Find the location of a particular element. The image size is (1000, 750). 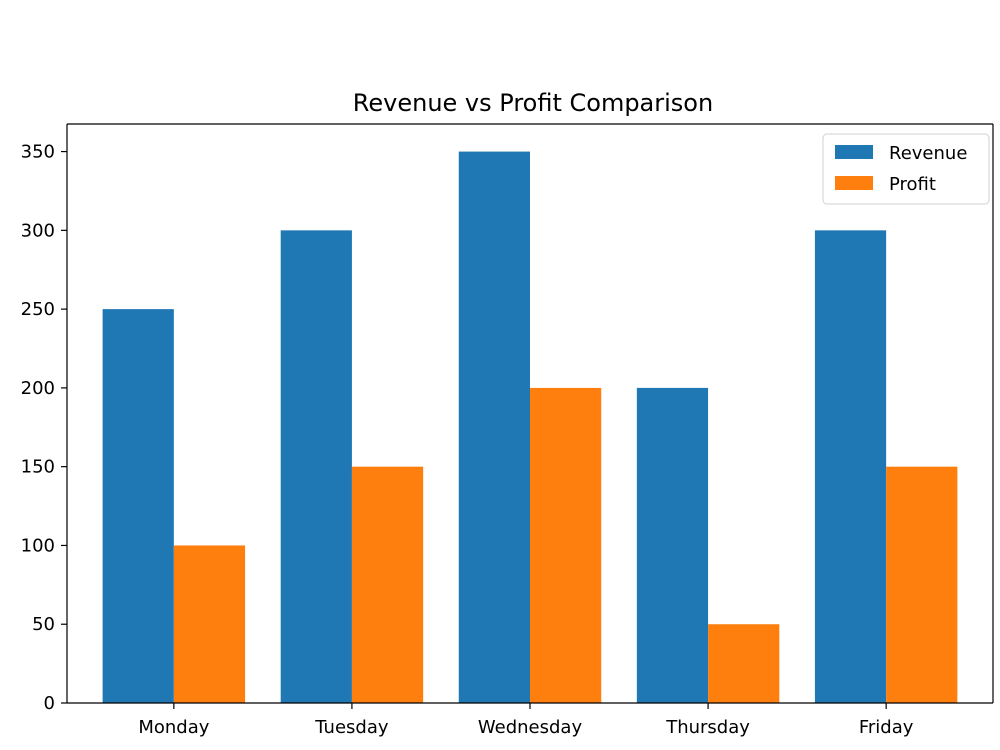

legend-label-profit: Profit is located at coordinates (912, 184).